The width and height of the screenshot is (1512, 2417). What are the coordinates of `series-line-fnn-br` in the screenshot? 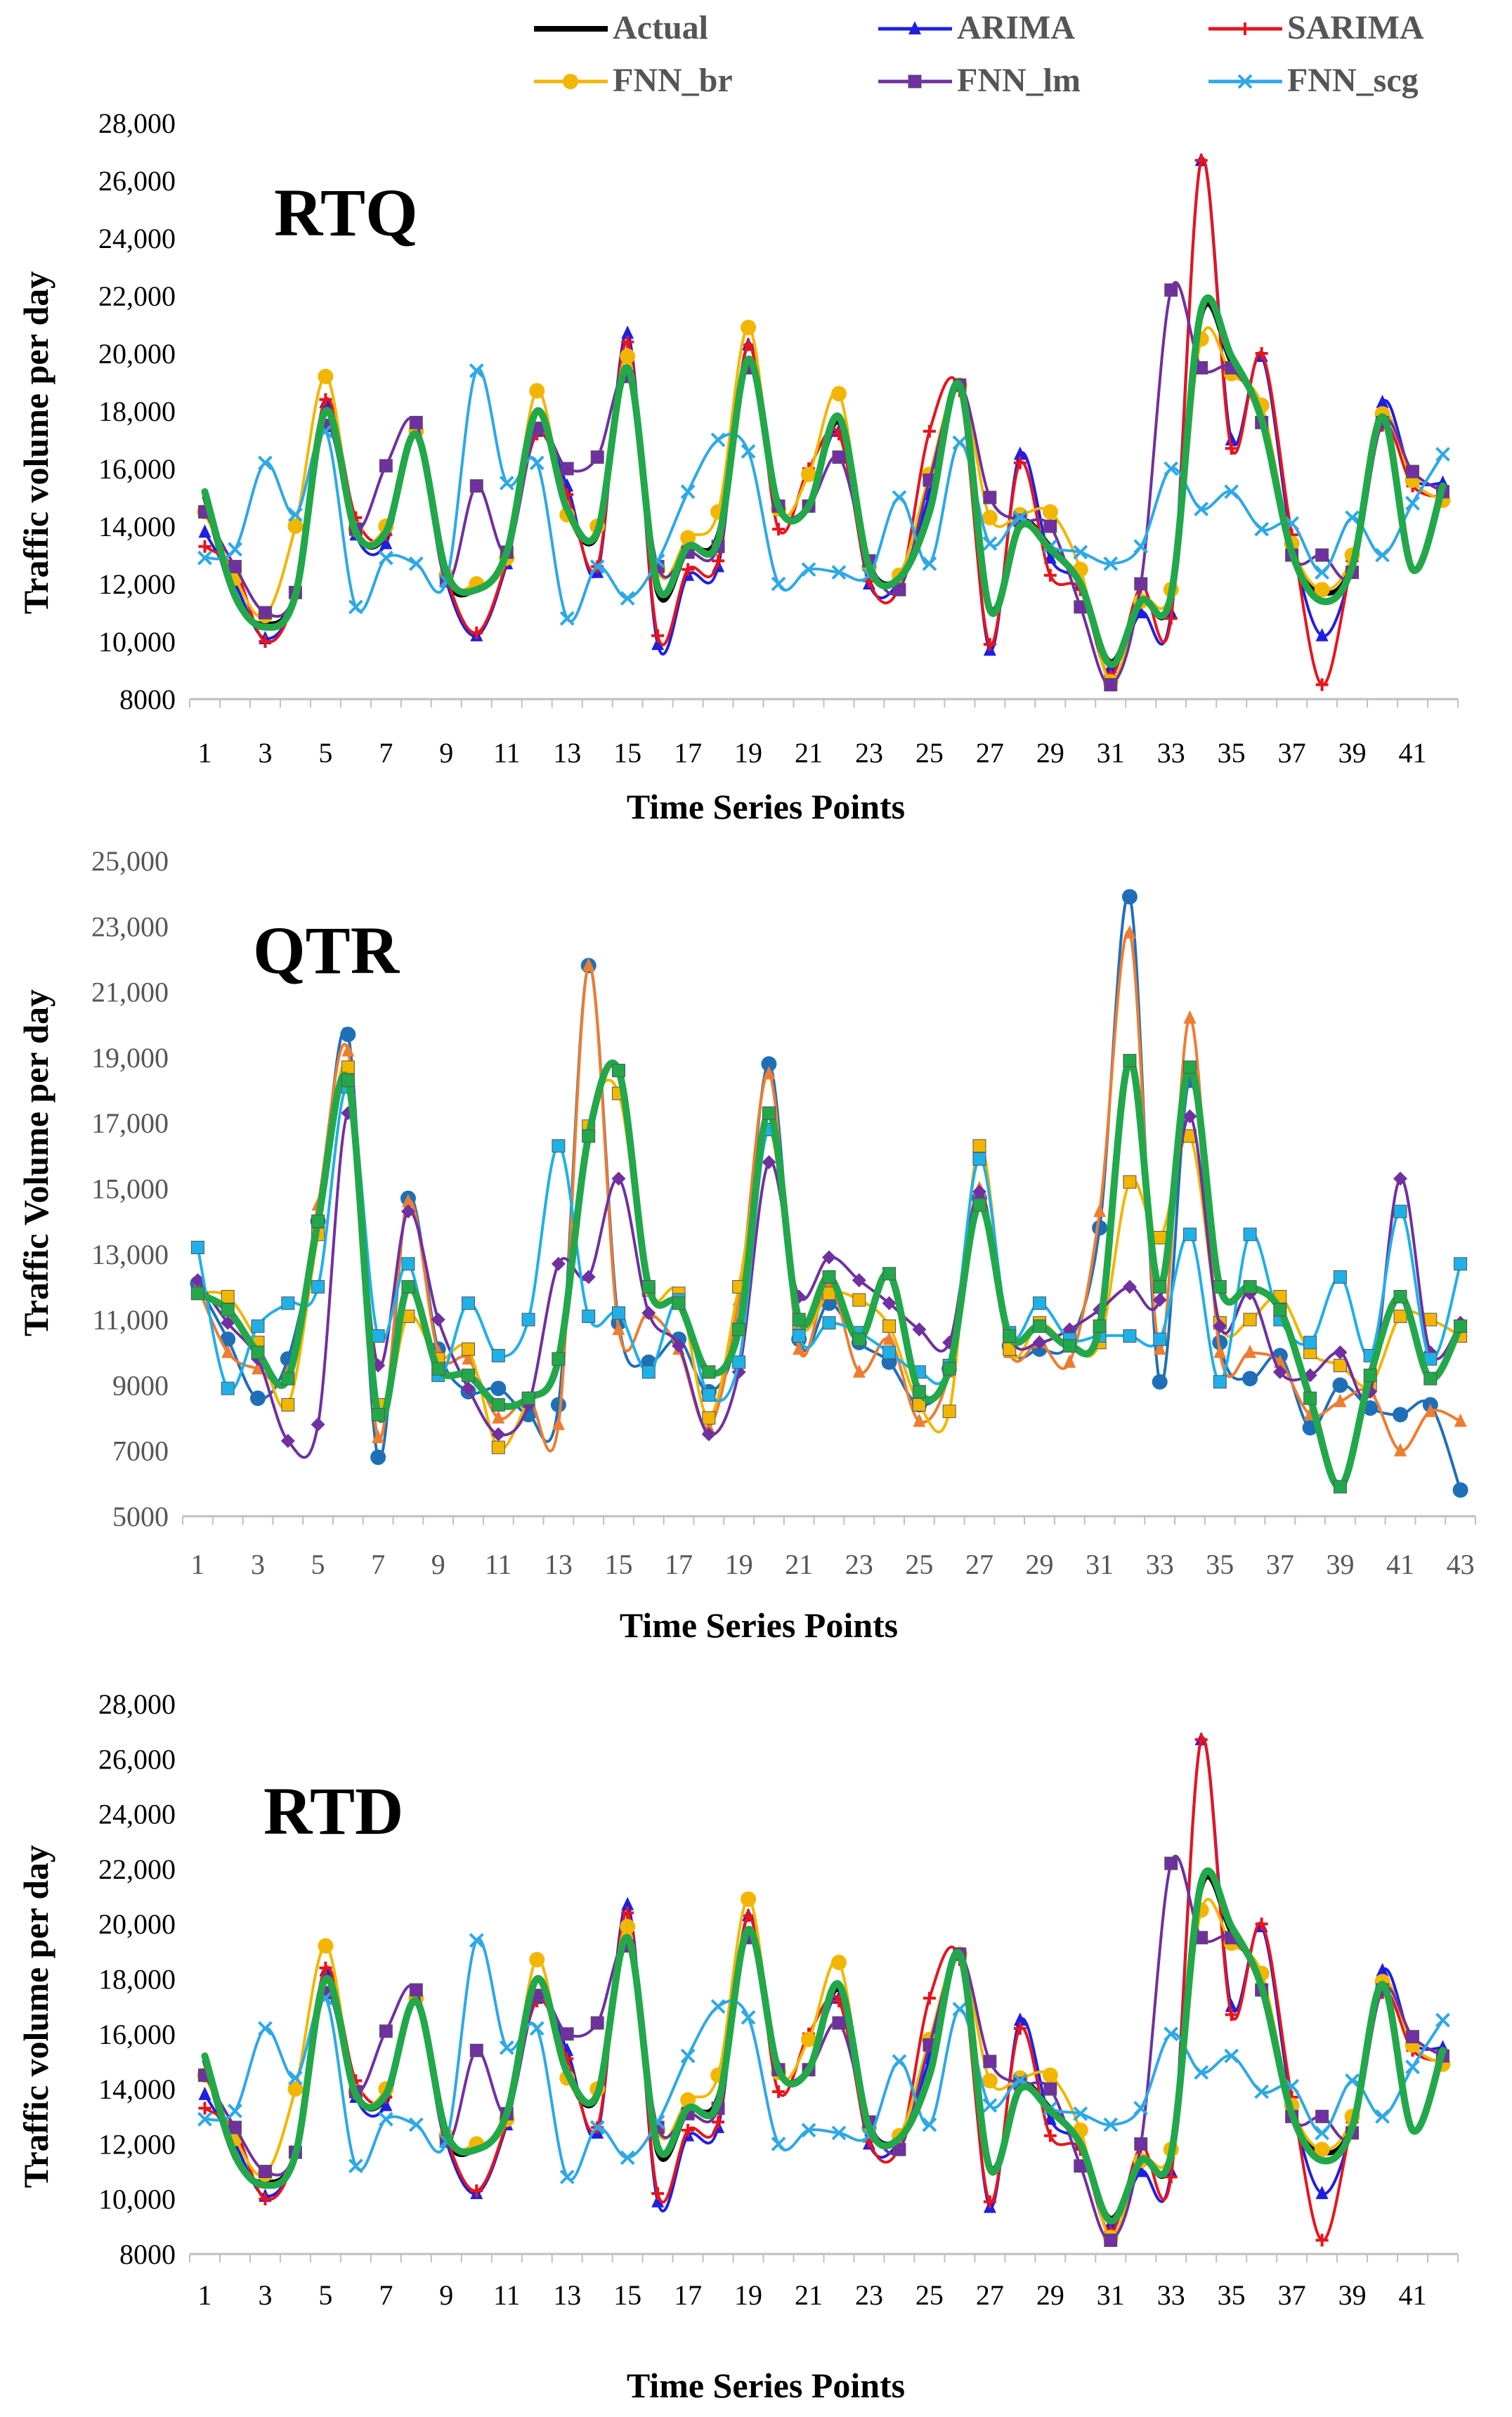 It's located at (824, 505).